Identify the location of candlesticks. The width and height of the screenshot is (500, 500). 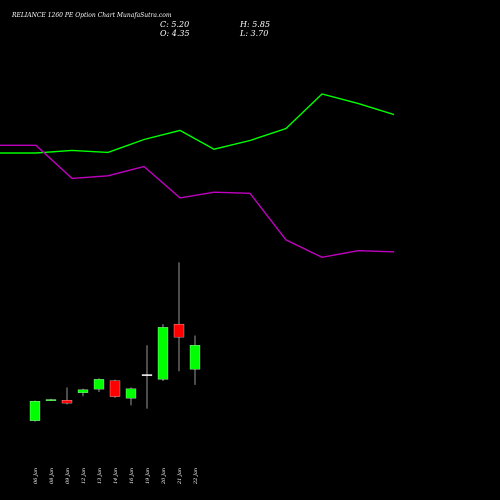
(115, 342).